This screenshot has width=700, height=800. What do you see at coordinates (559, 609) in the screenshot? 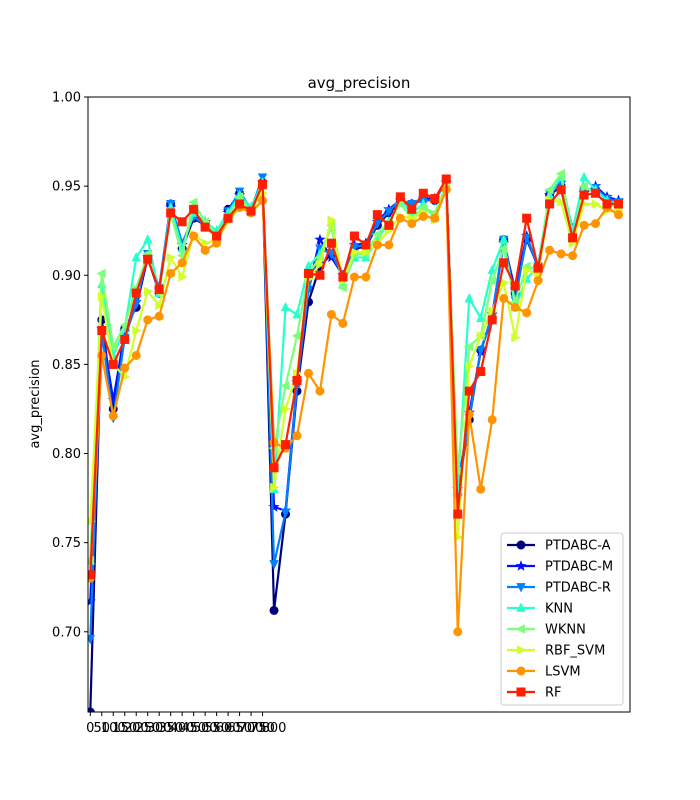
I see `legend-label-knn: KNN` at bounding box center [559, 609].